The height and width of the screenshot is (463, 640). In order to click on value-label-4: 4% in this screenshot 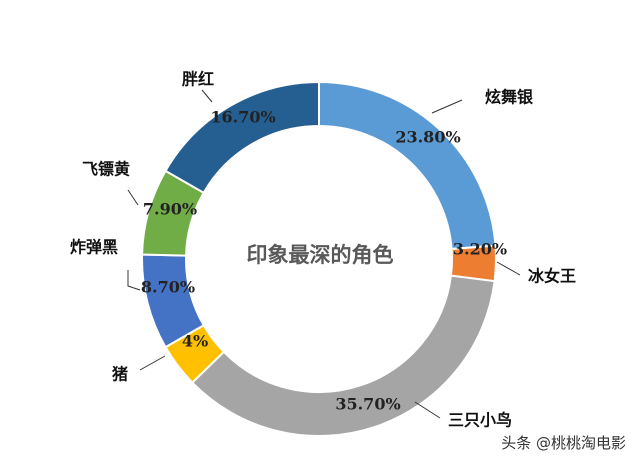, I will do `click(195, 341)`.